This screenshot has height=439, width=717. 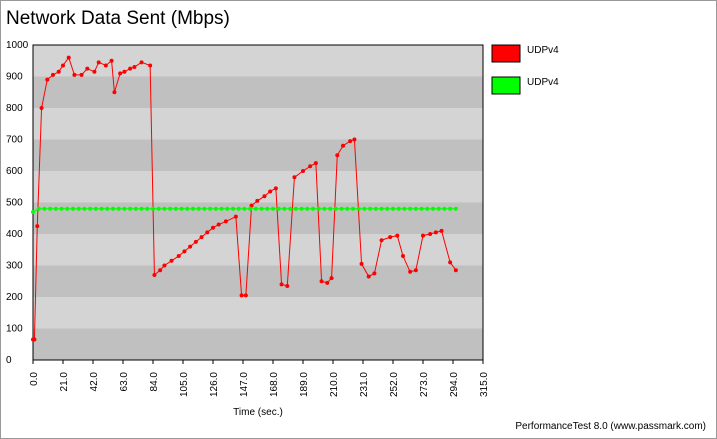 I want to click on x-tick-label: 273.0, so click(x=424, y=384).